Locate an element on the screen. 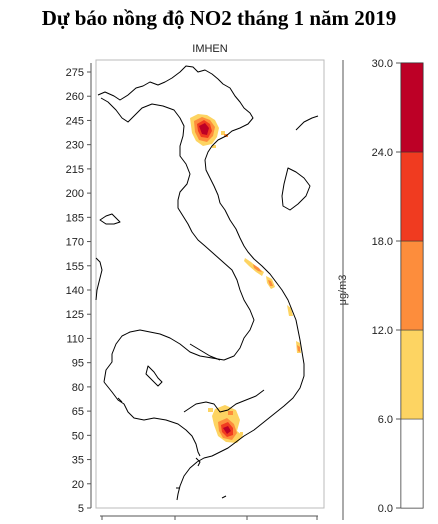 The image size is (438, 524). y-axis-tick-label: 260 is located at coordinates (75, 97).